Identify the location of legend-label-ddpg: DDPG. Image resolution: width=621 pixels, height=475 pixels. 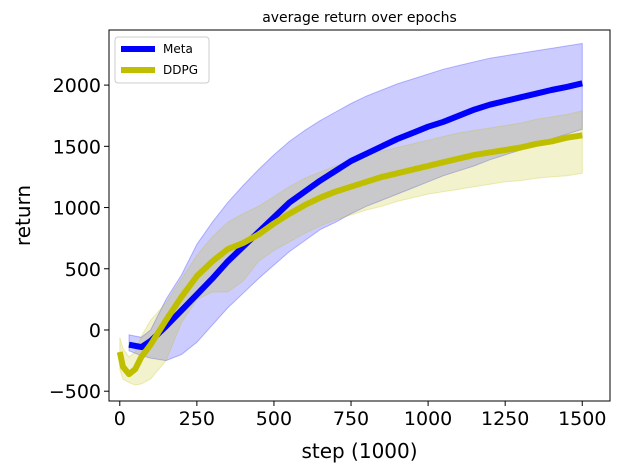
(180, 70).